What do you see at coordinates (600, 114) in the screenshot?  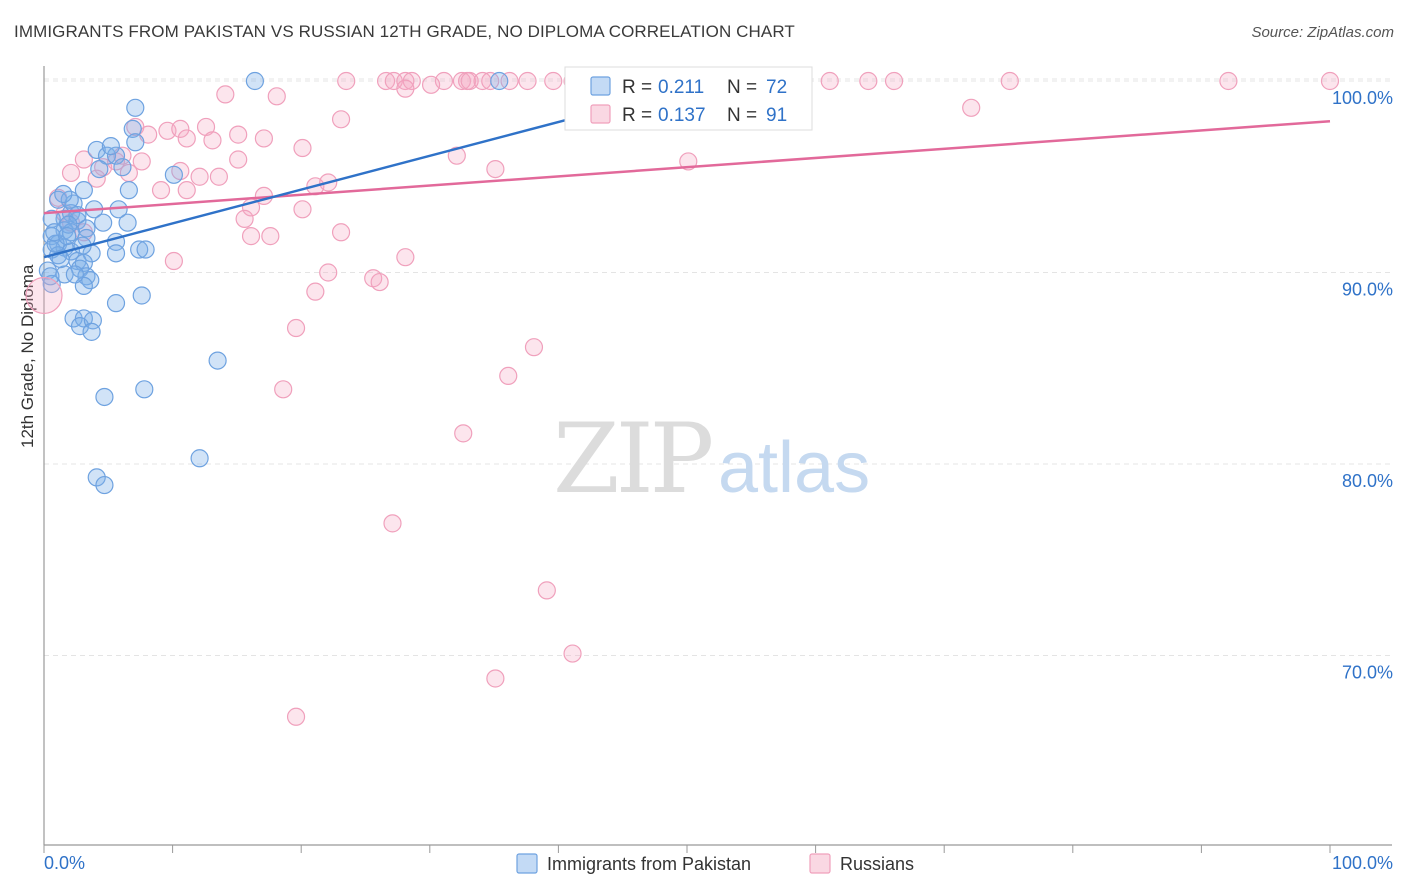 I see `legend-swatch-pink` at bounding box center [600, 114].